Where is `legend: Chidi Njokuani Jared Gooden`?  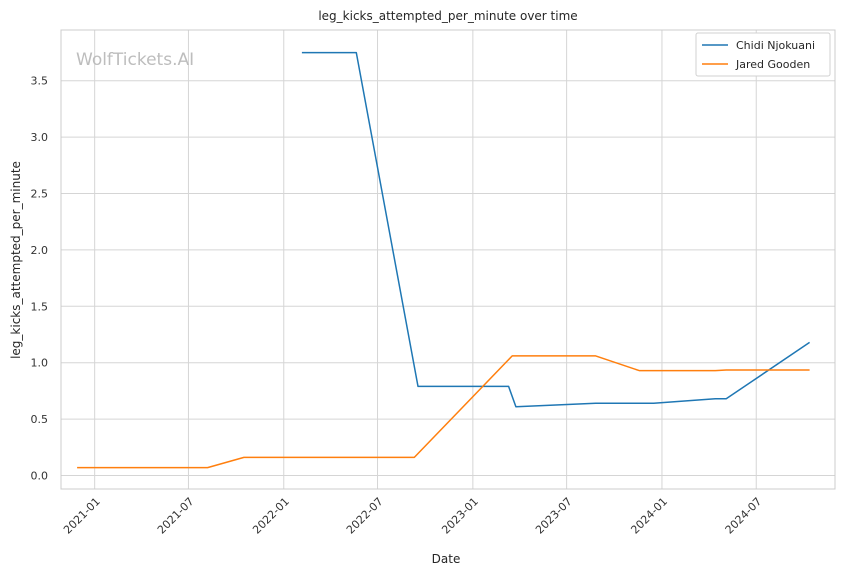
legend: Chidi Njokuani Jared Gooden is located at coordinates (763, 54).